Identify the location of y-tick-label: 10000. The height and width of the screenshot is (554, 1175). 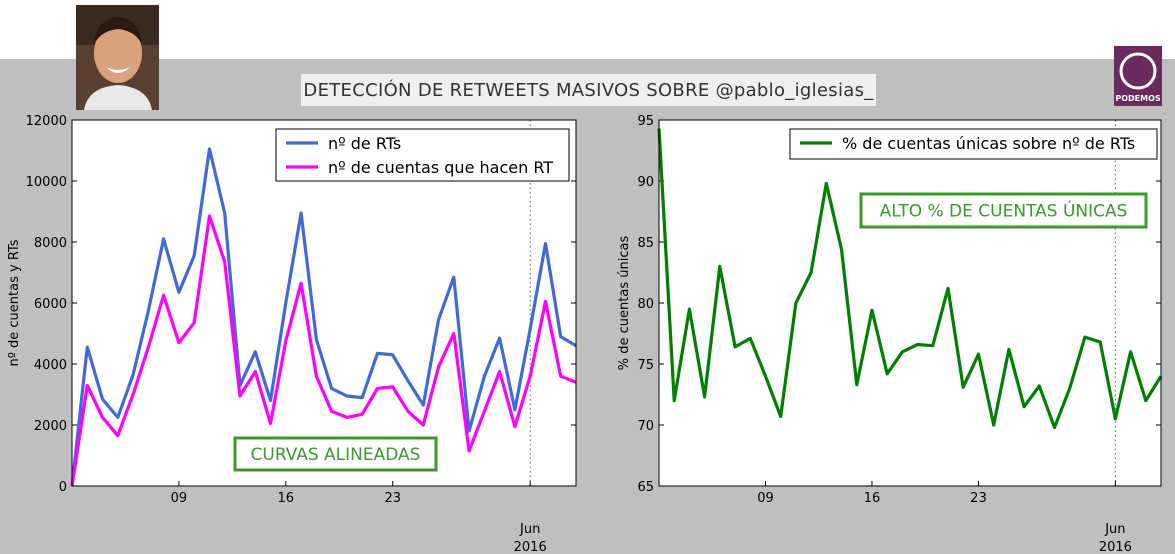
(46, 182).